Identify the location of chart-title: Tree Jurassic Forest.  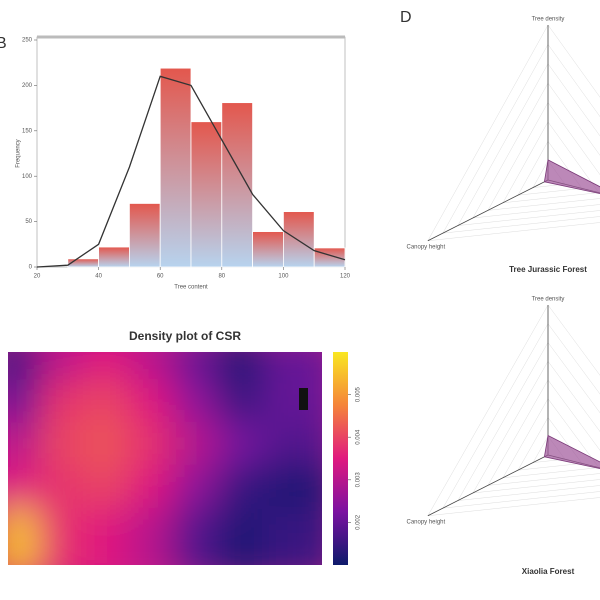
(548, 269).